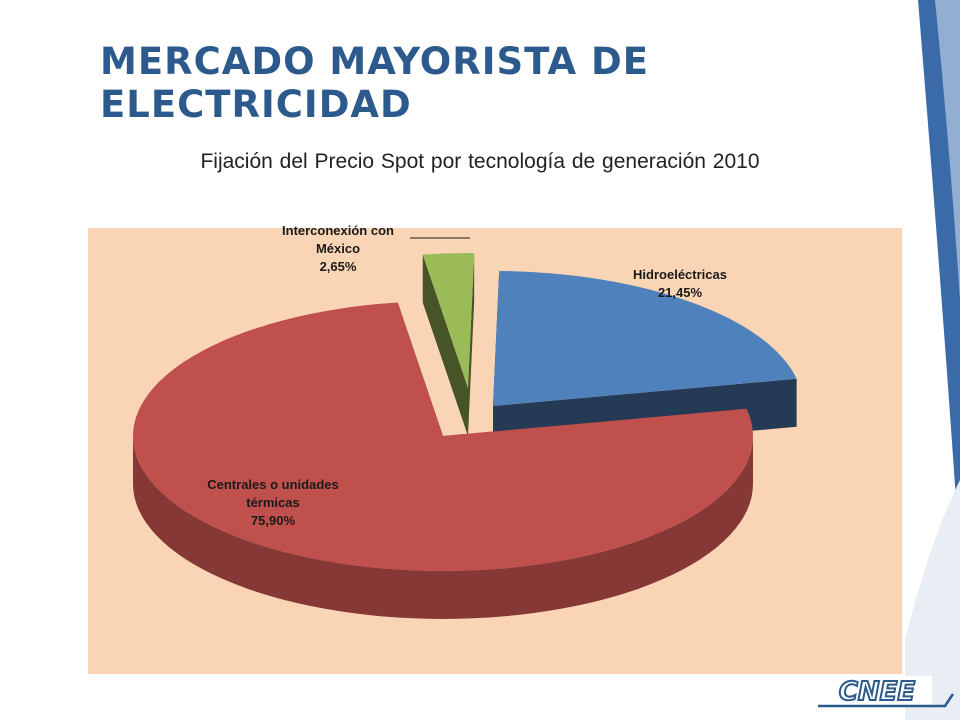  I want to click on slice-label-mexico: Interconexión con México 2,65%, so click(338, 249).